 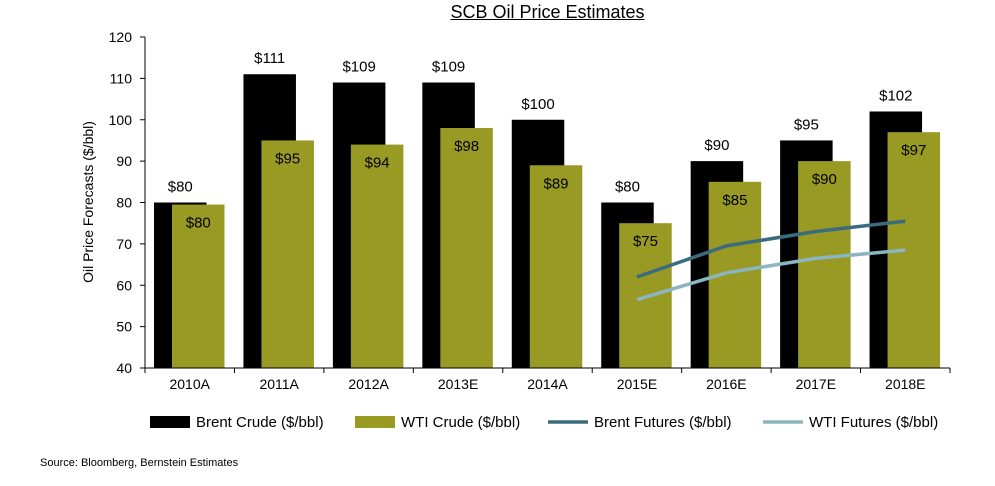 What do you see at coordinates (734, 200) in the screenshot?
I see `wti-crude-label-2016e: $85` at bounding box center [734, 200].